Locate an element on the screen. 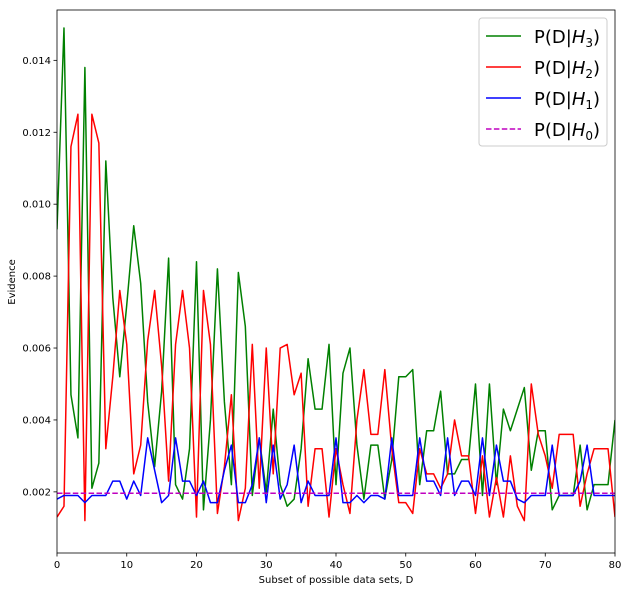  legend-label-h2: P(D|H2) is located at coordinates (567, 69).